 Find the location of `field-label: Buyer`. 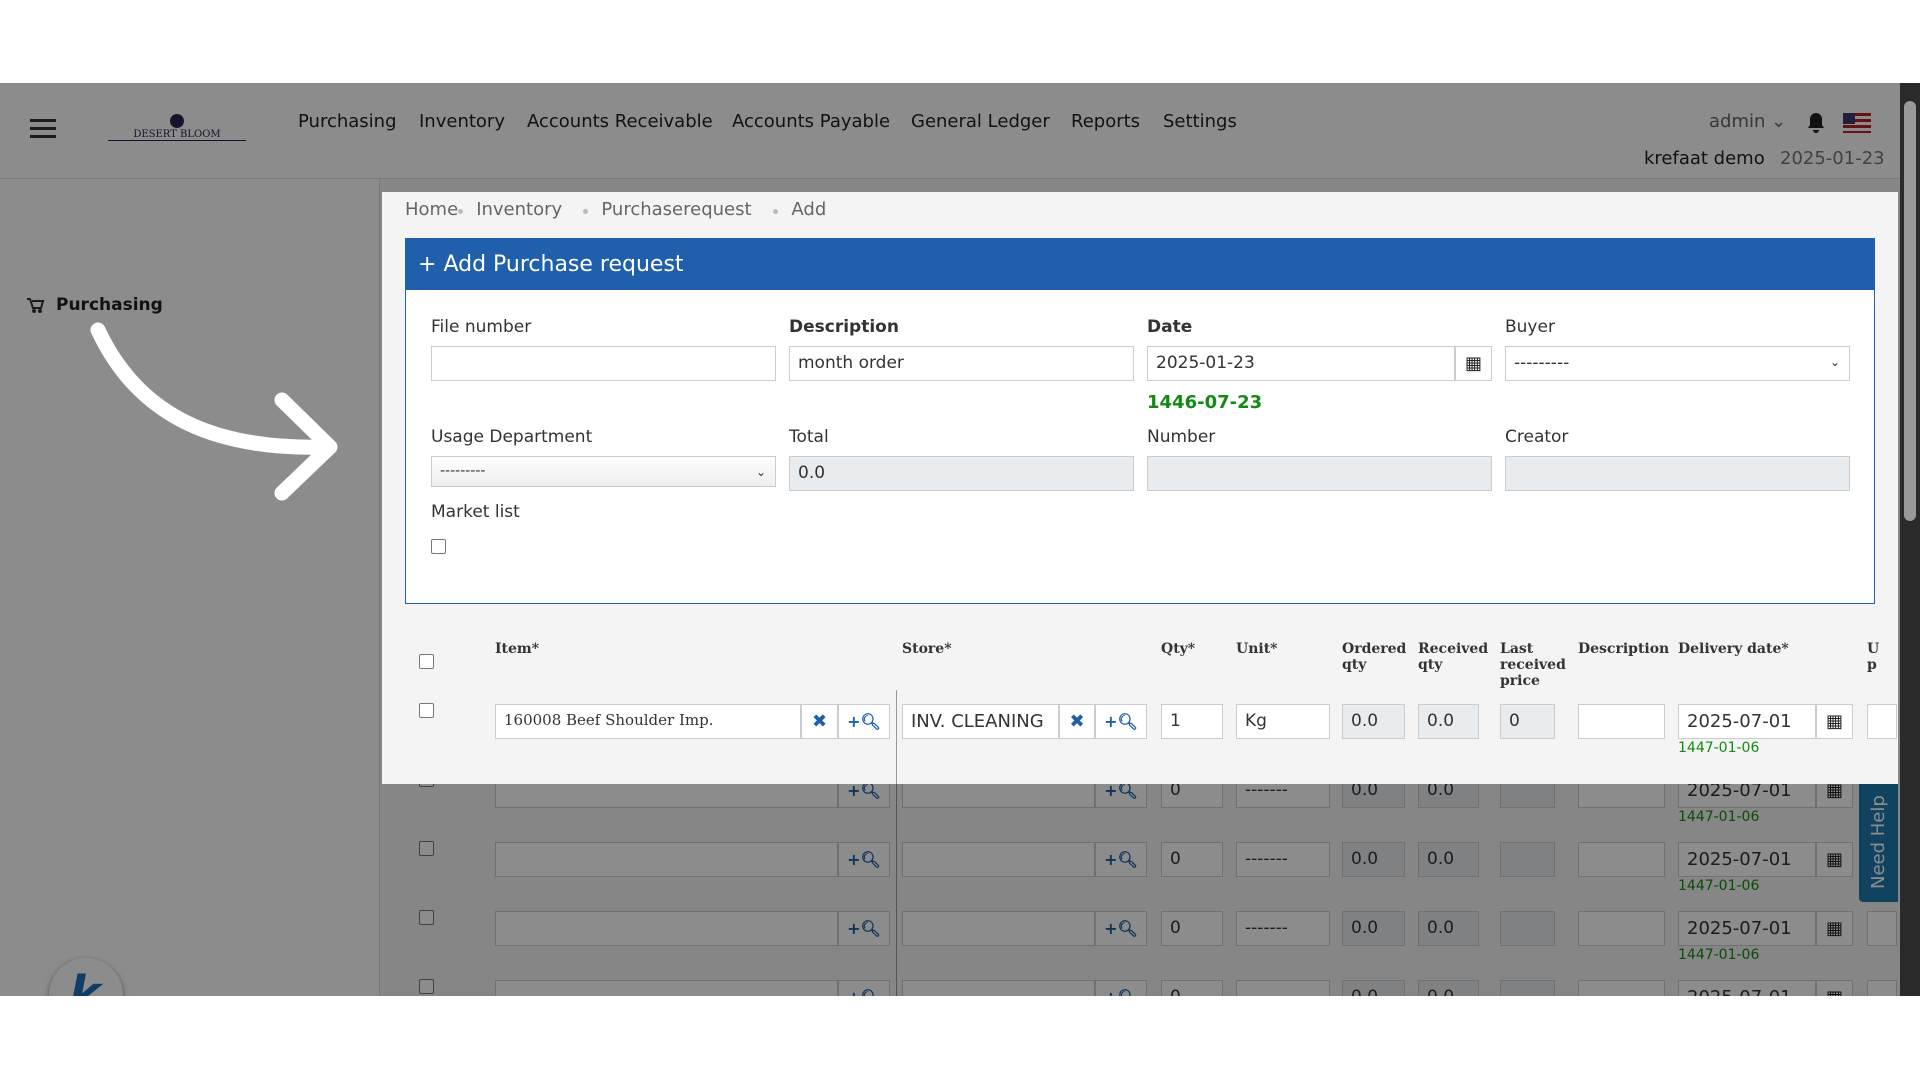

field-label: Buyer is located at coordinates (1530, 327).